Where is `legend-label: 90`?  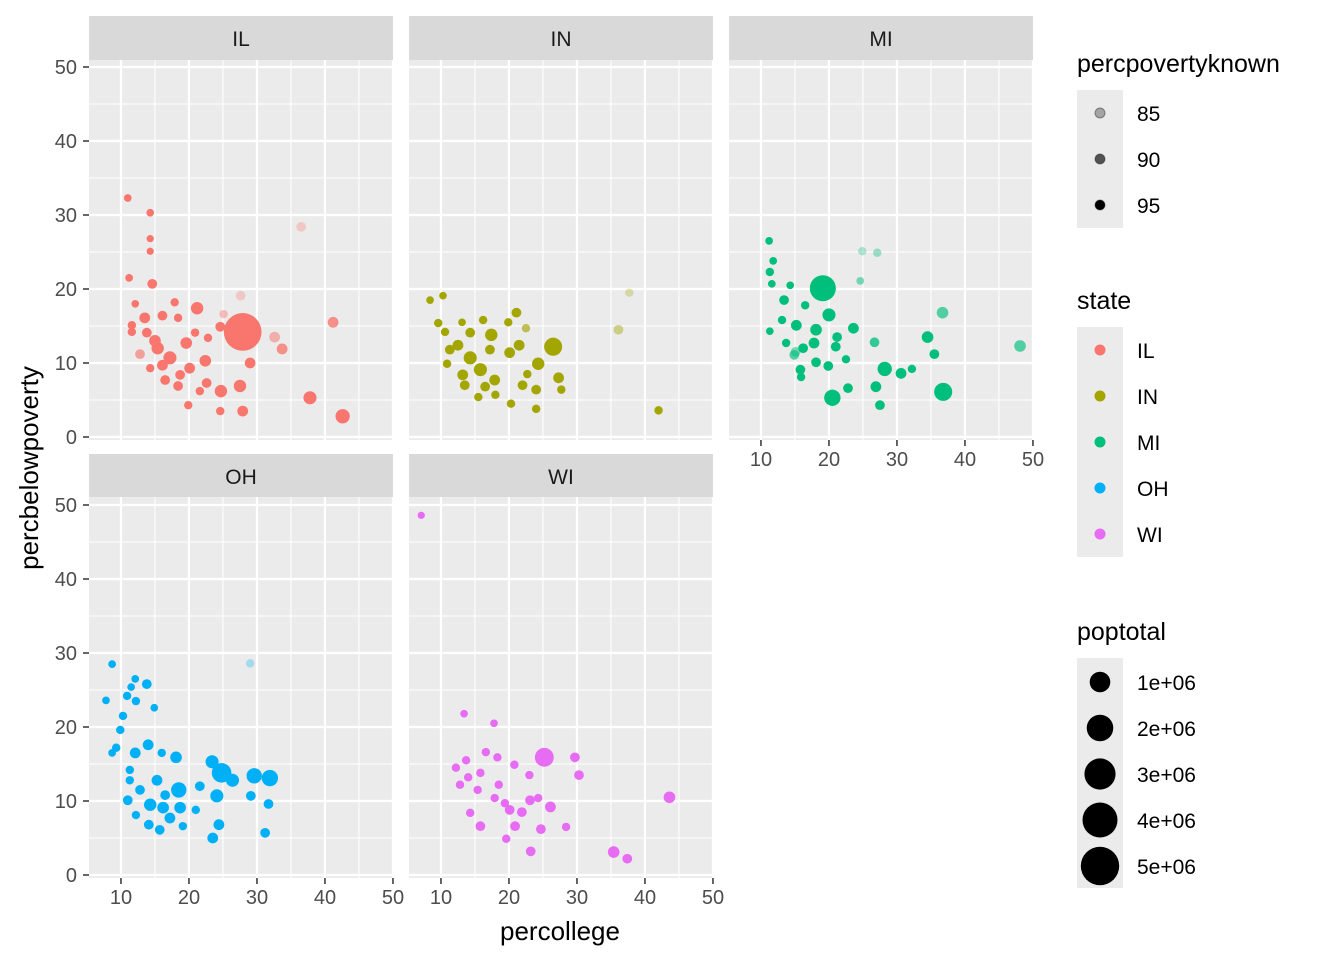
legend-label: 90 is located at coordinates (1148, 160).